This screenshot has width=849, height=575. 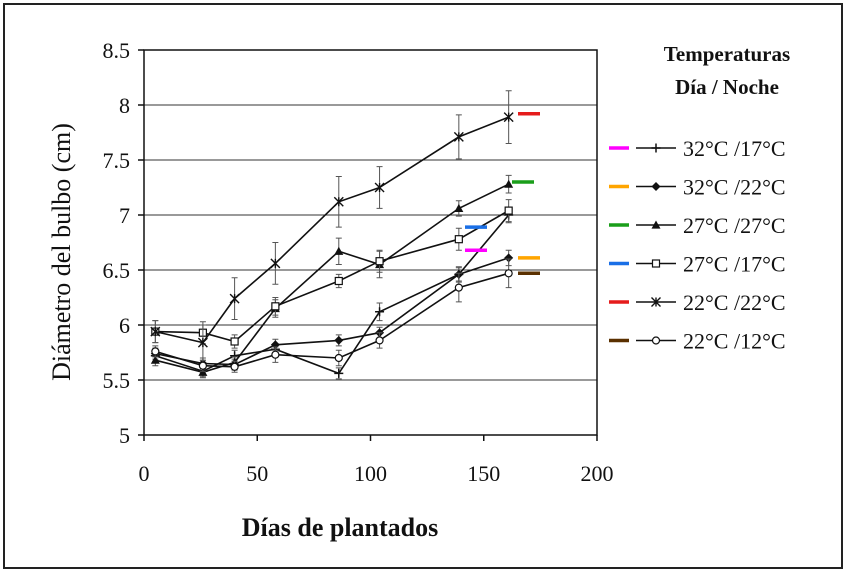 What do you see at coordinates (370, 473) in the screenshot?
I see `x-tick-label: 100` at bounding box center [370, 473].